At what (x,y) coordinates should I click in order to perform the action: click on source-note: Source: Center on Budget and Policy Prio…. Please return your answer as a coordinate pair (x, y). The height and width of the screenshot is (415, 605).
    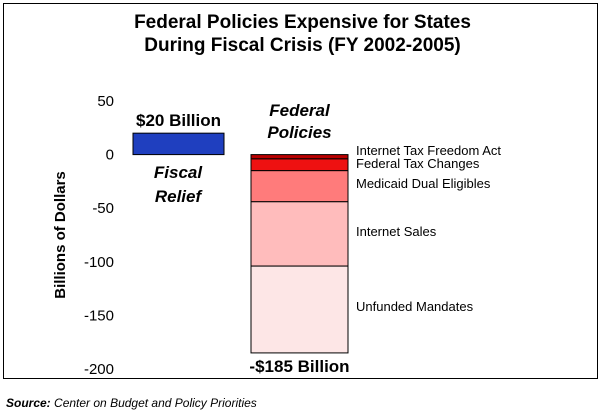
    Looking at the image, I should click on (131, 403).